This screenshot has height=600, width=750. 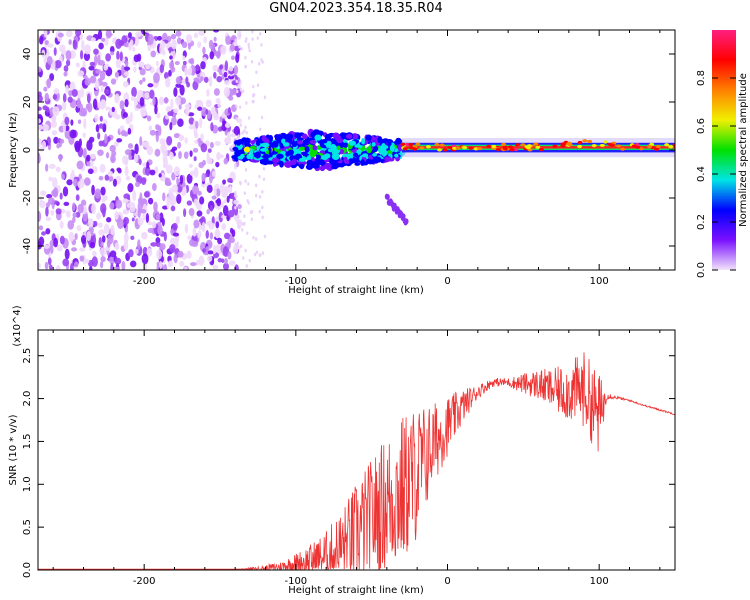 I want to click on snr-y-tick-label: 0.0, so click(x=27, y=570).